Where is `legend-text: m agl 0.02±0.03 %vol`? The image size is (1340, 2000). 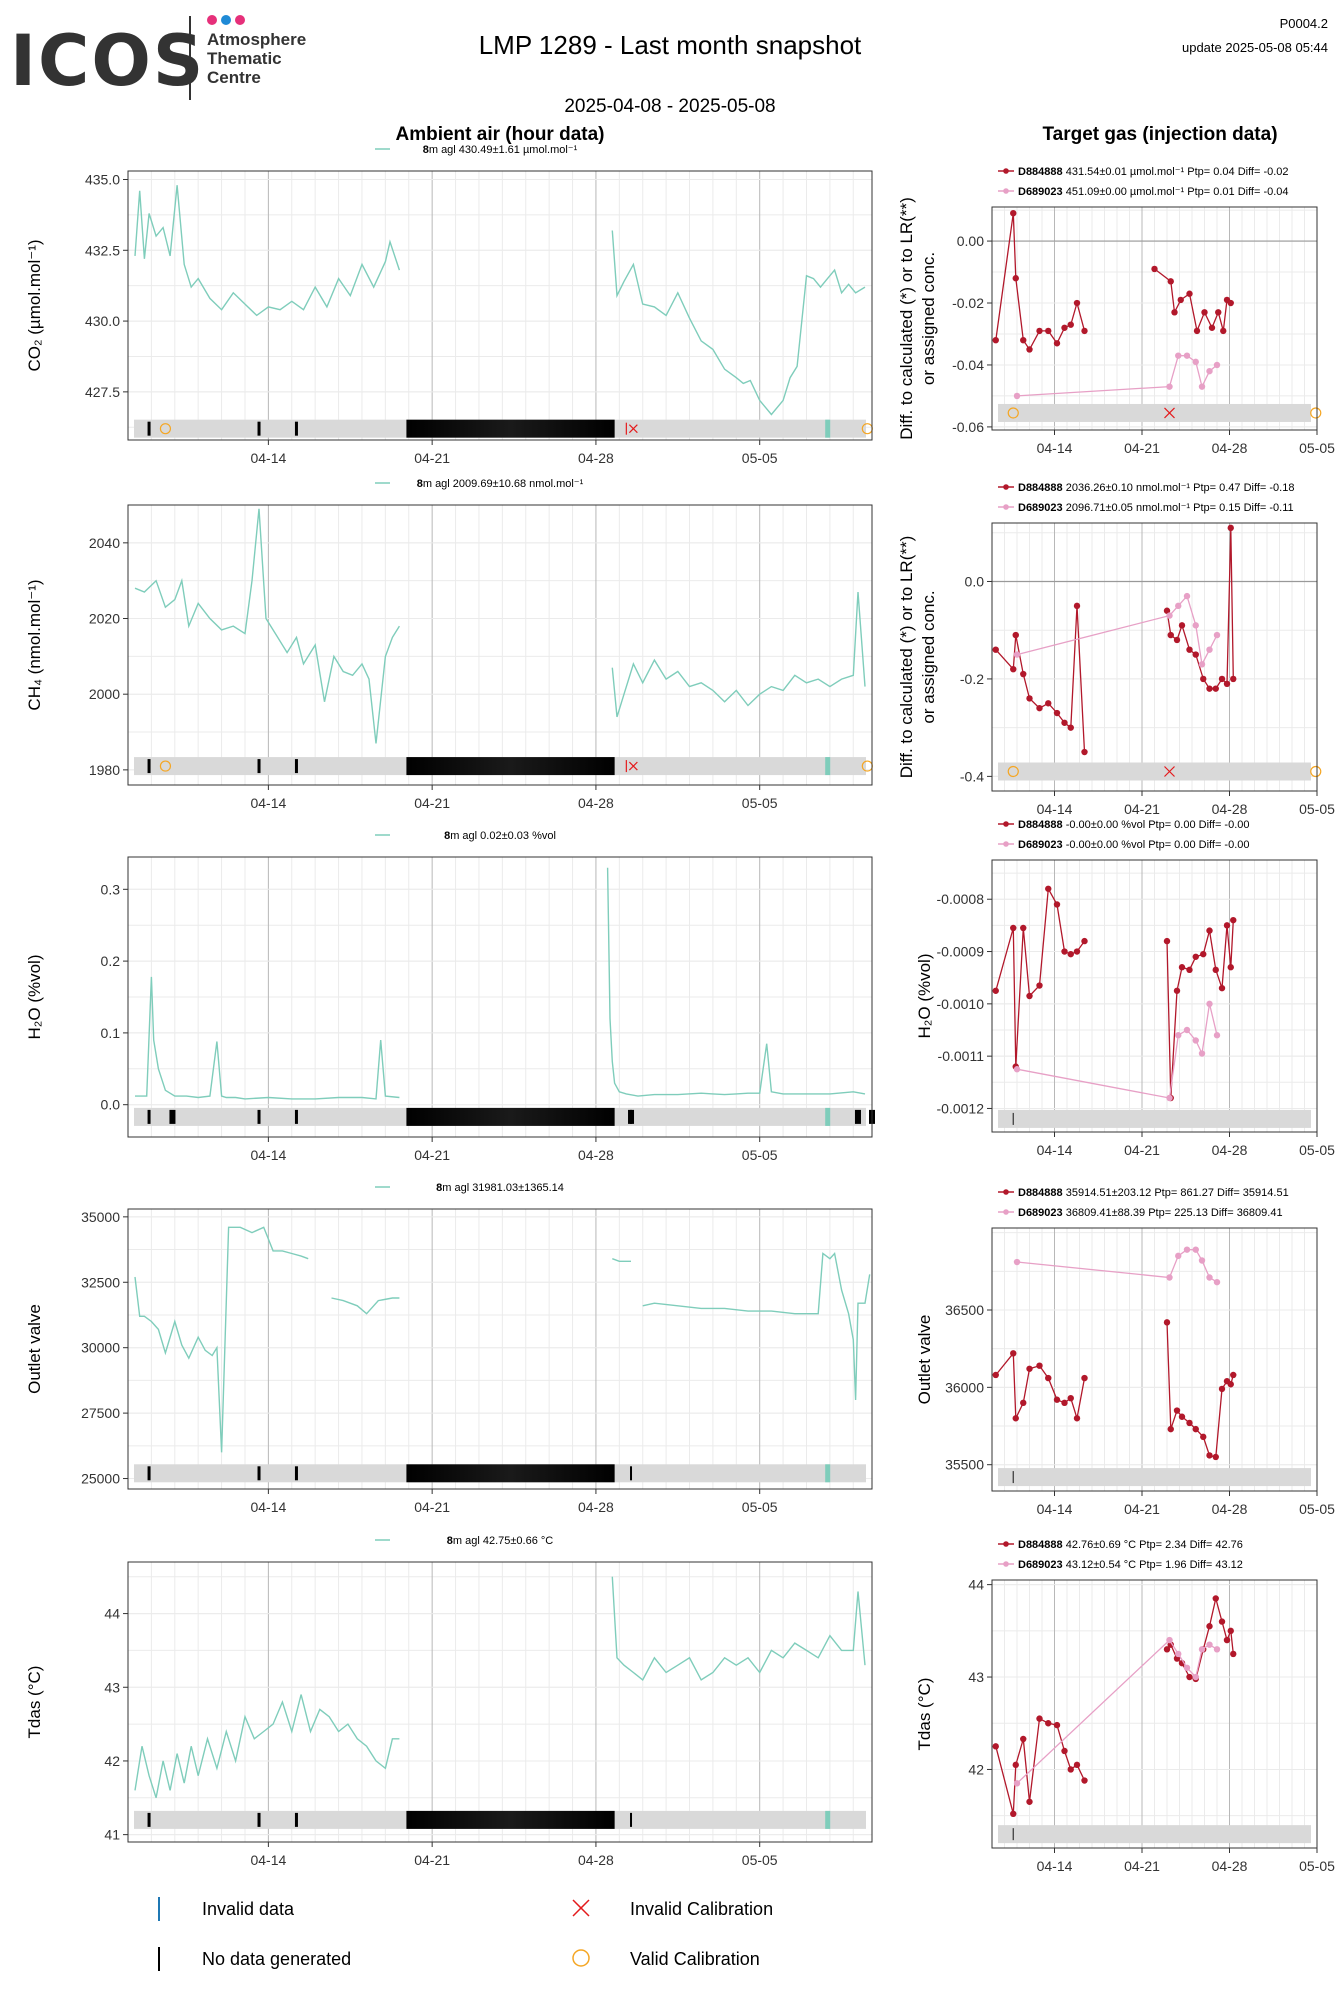
legend-text: m agl 0.02±0.03 %vol is located at coordinates (503, 836).